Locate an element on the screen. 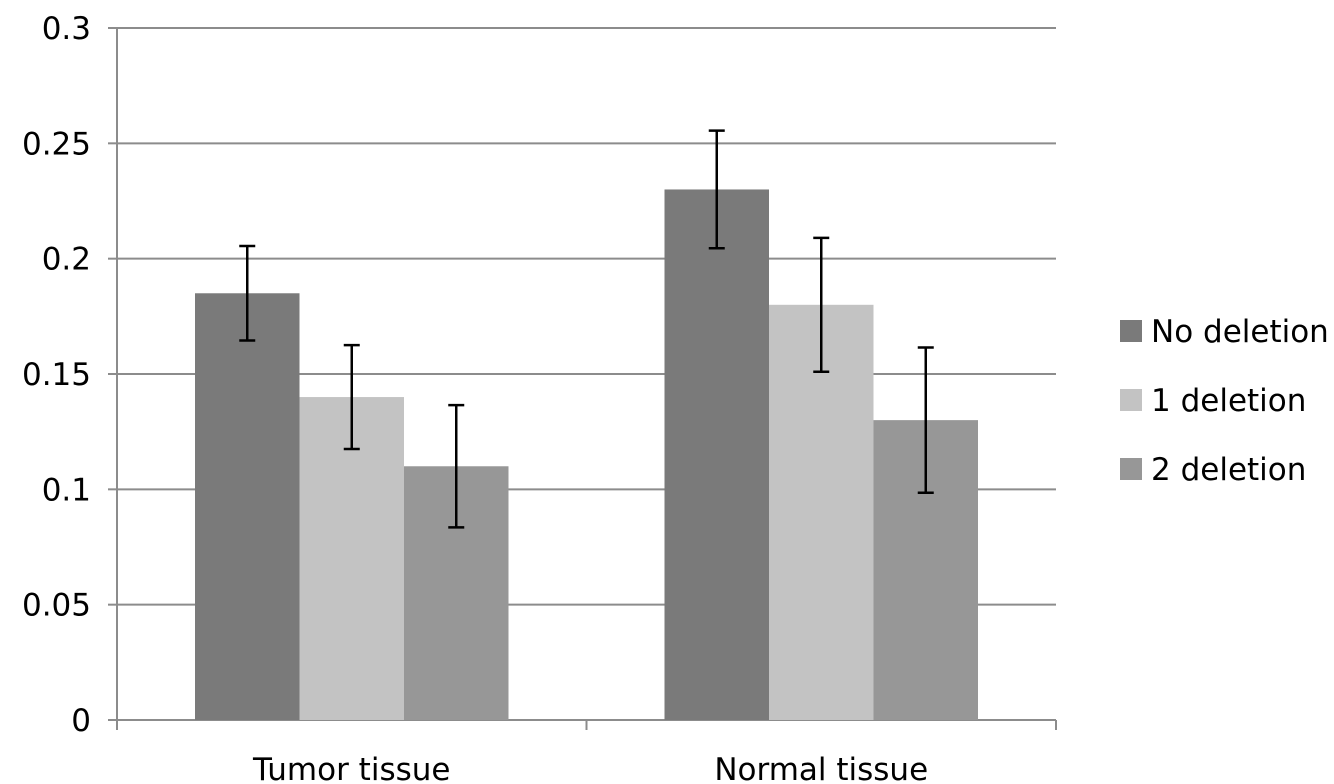  x-category-label: Tumor tissue is located at coordinates (351, 768).